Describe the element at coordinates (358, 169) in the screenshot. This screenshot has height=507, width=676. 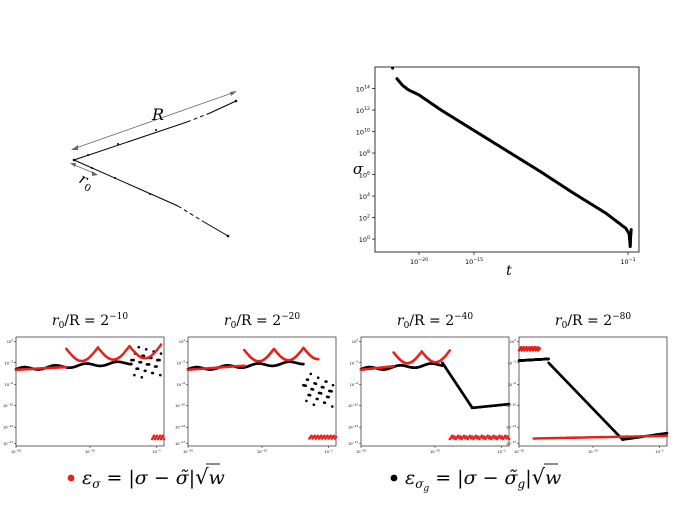
I see `main-plot-ylabel: σ` at that location.